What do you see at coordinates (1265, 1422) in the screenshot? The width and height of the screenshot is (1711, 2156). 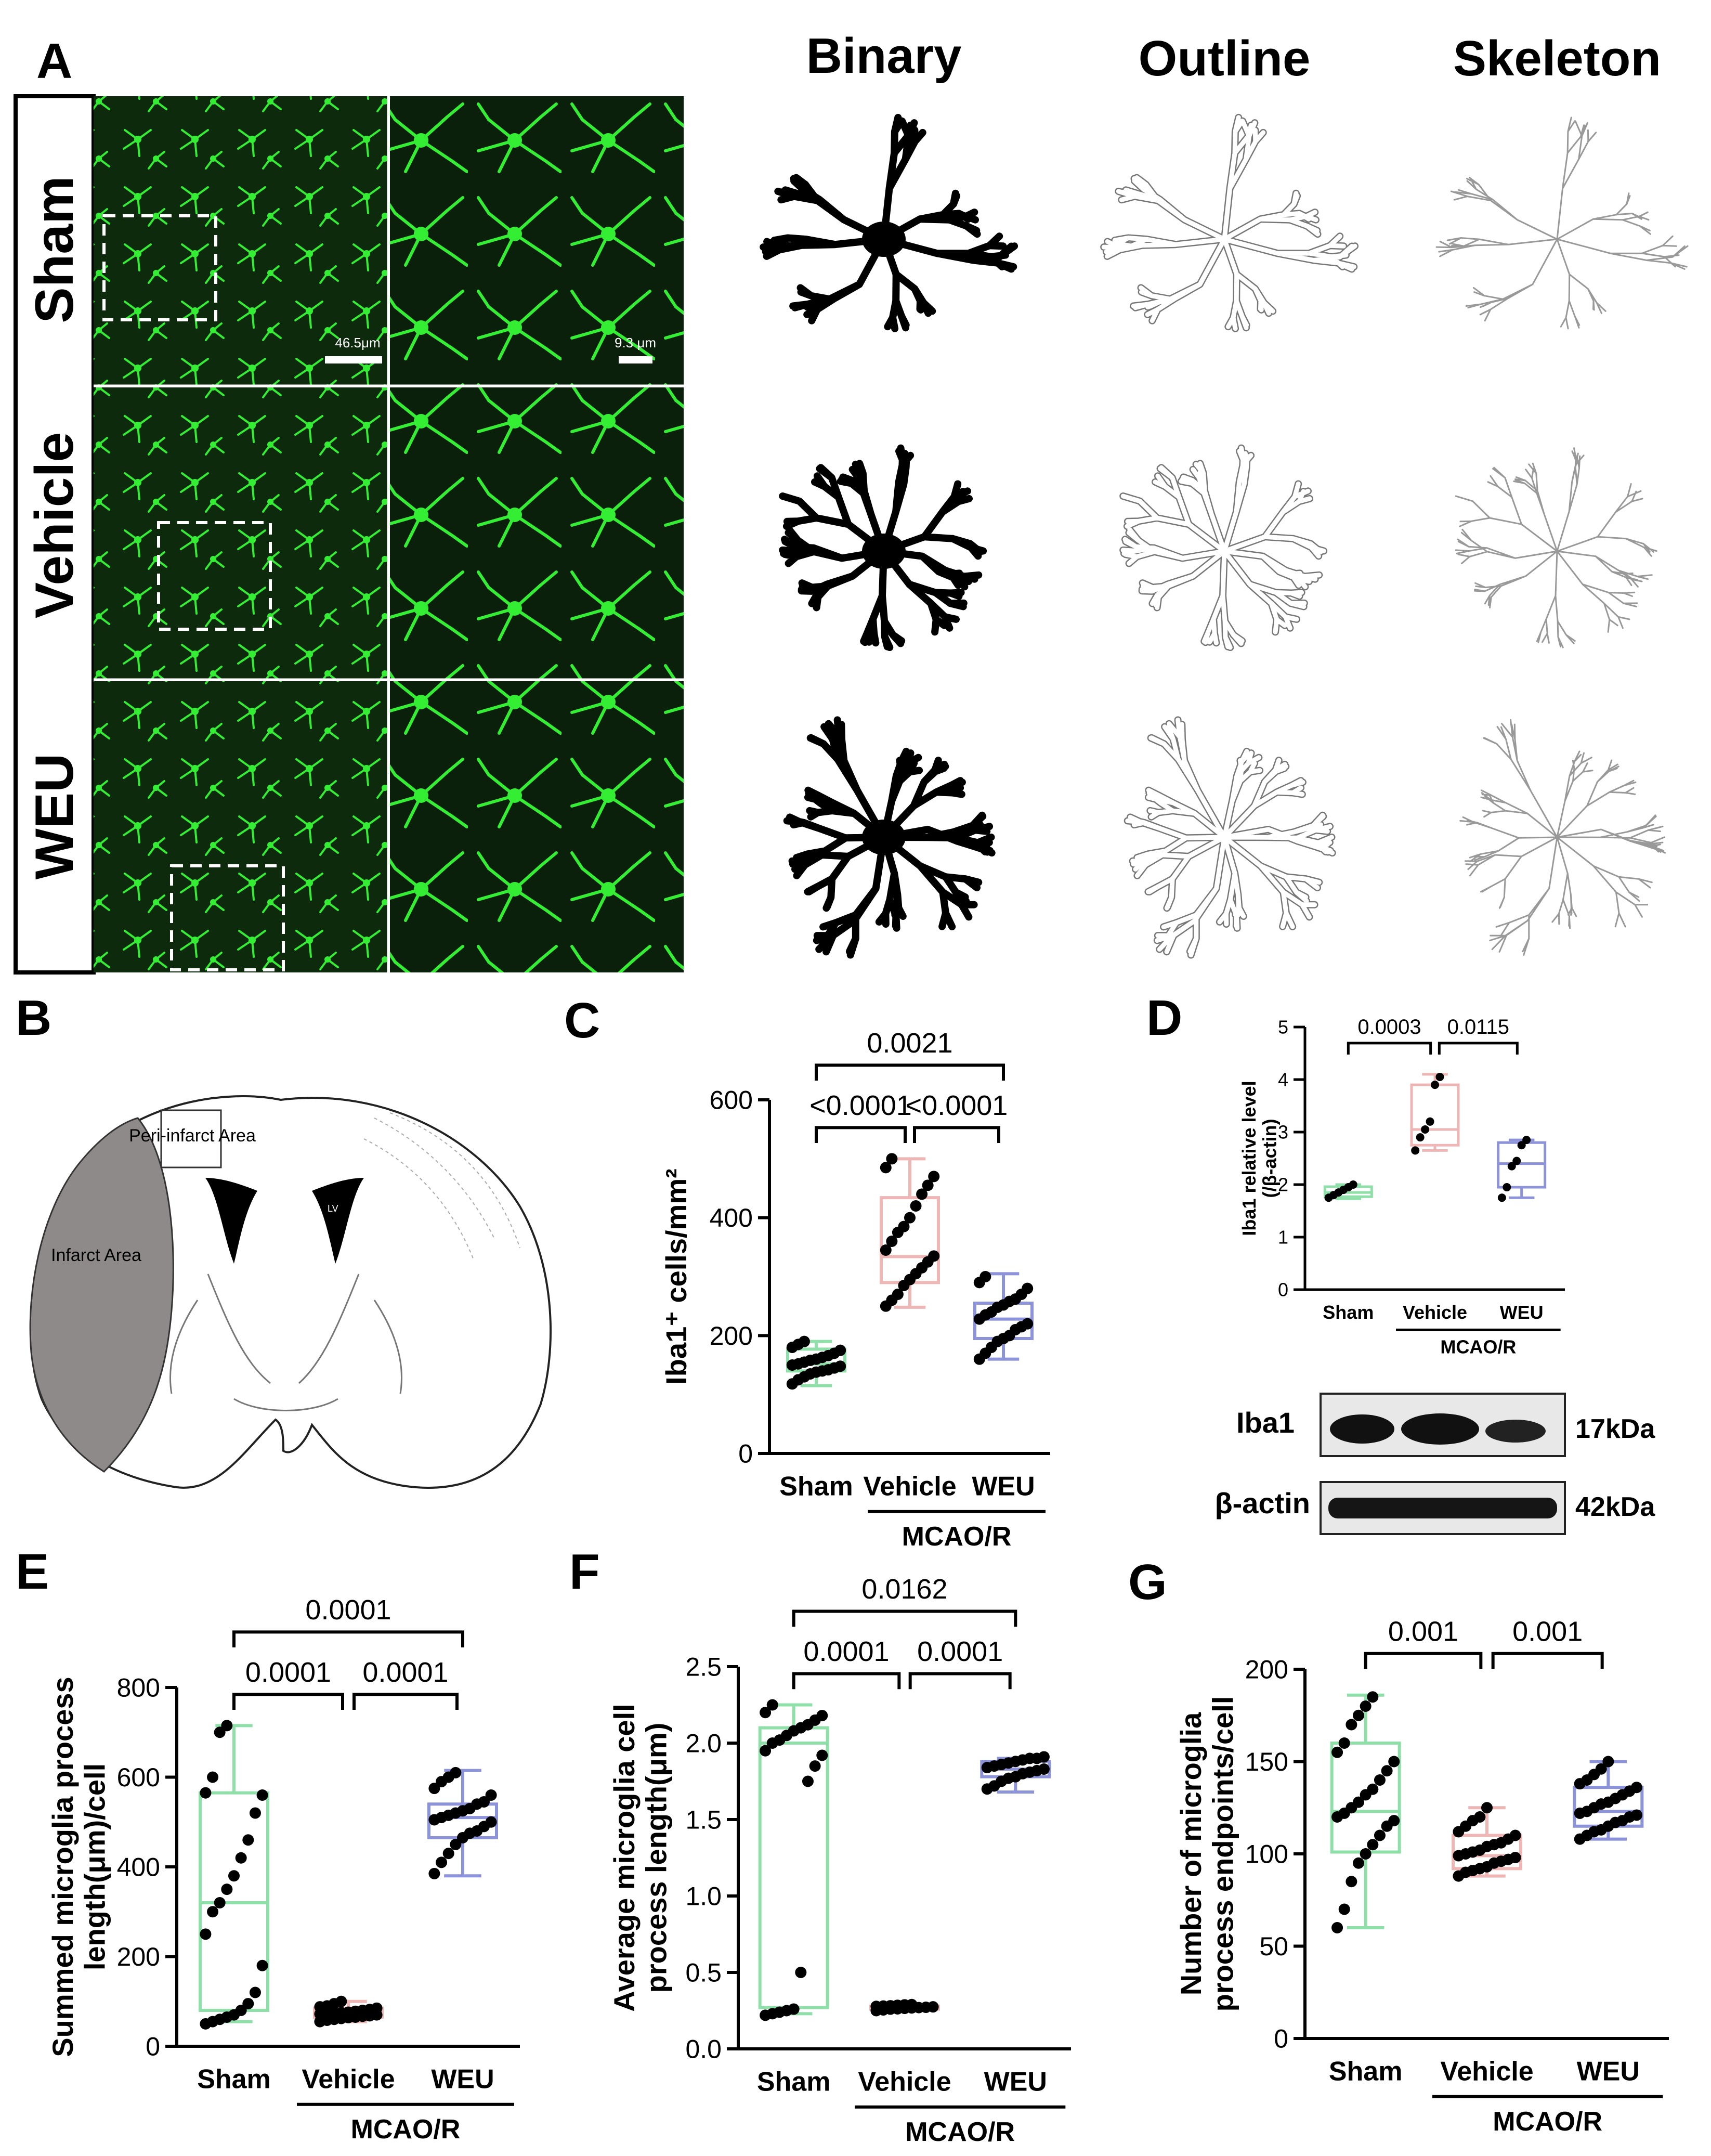 I see `blot-label-iba1: Iba1` at bounding box center [1265, 1422].